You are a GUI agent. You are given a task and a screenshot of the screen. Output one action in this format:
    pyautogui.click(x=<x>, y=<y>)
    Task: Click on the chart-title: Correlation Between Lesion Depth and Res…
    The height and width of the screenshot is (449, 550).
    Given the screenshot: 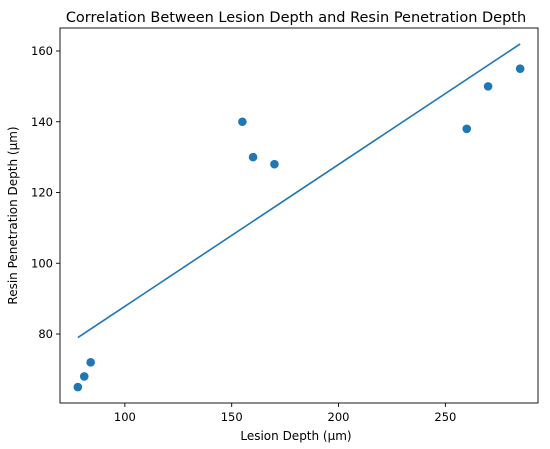 What is the action you would take?
    pyautogui.click(x=296, y=18)
    